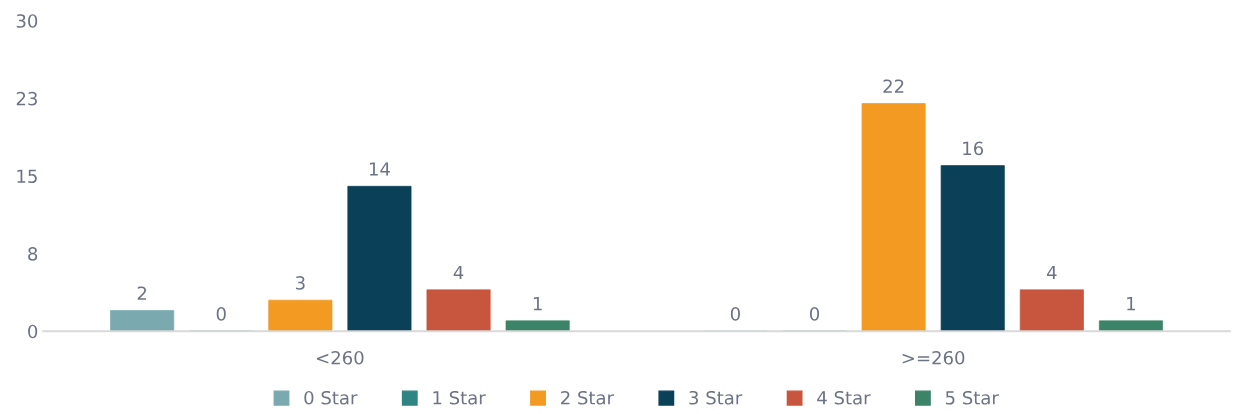 This screenshot has height=414, width=1236. I want to click on y-tick-label: 15, so click(27, 176).